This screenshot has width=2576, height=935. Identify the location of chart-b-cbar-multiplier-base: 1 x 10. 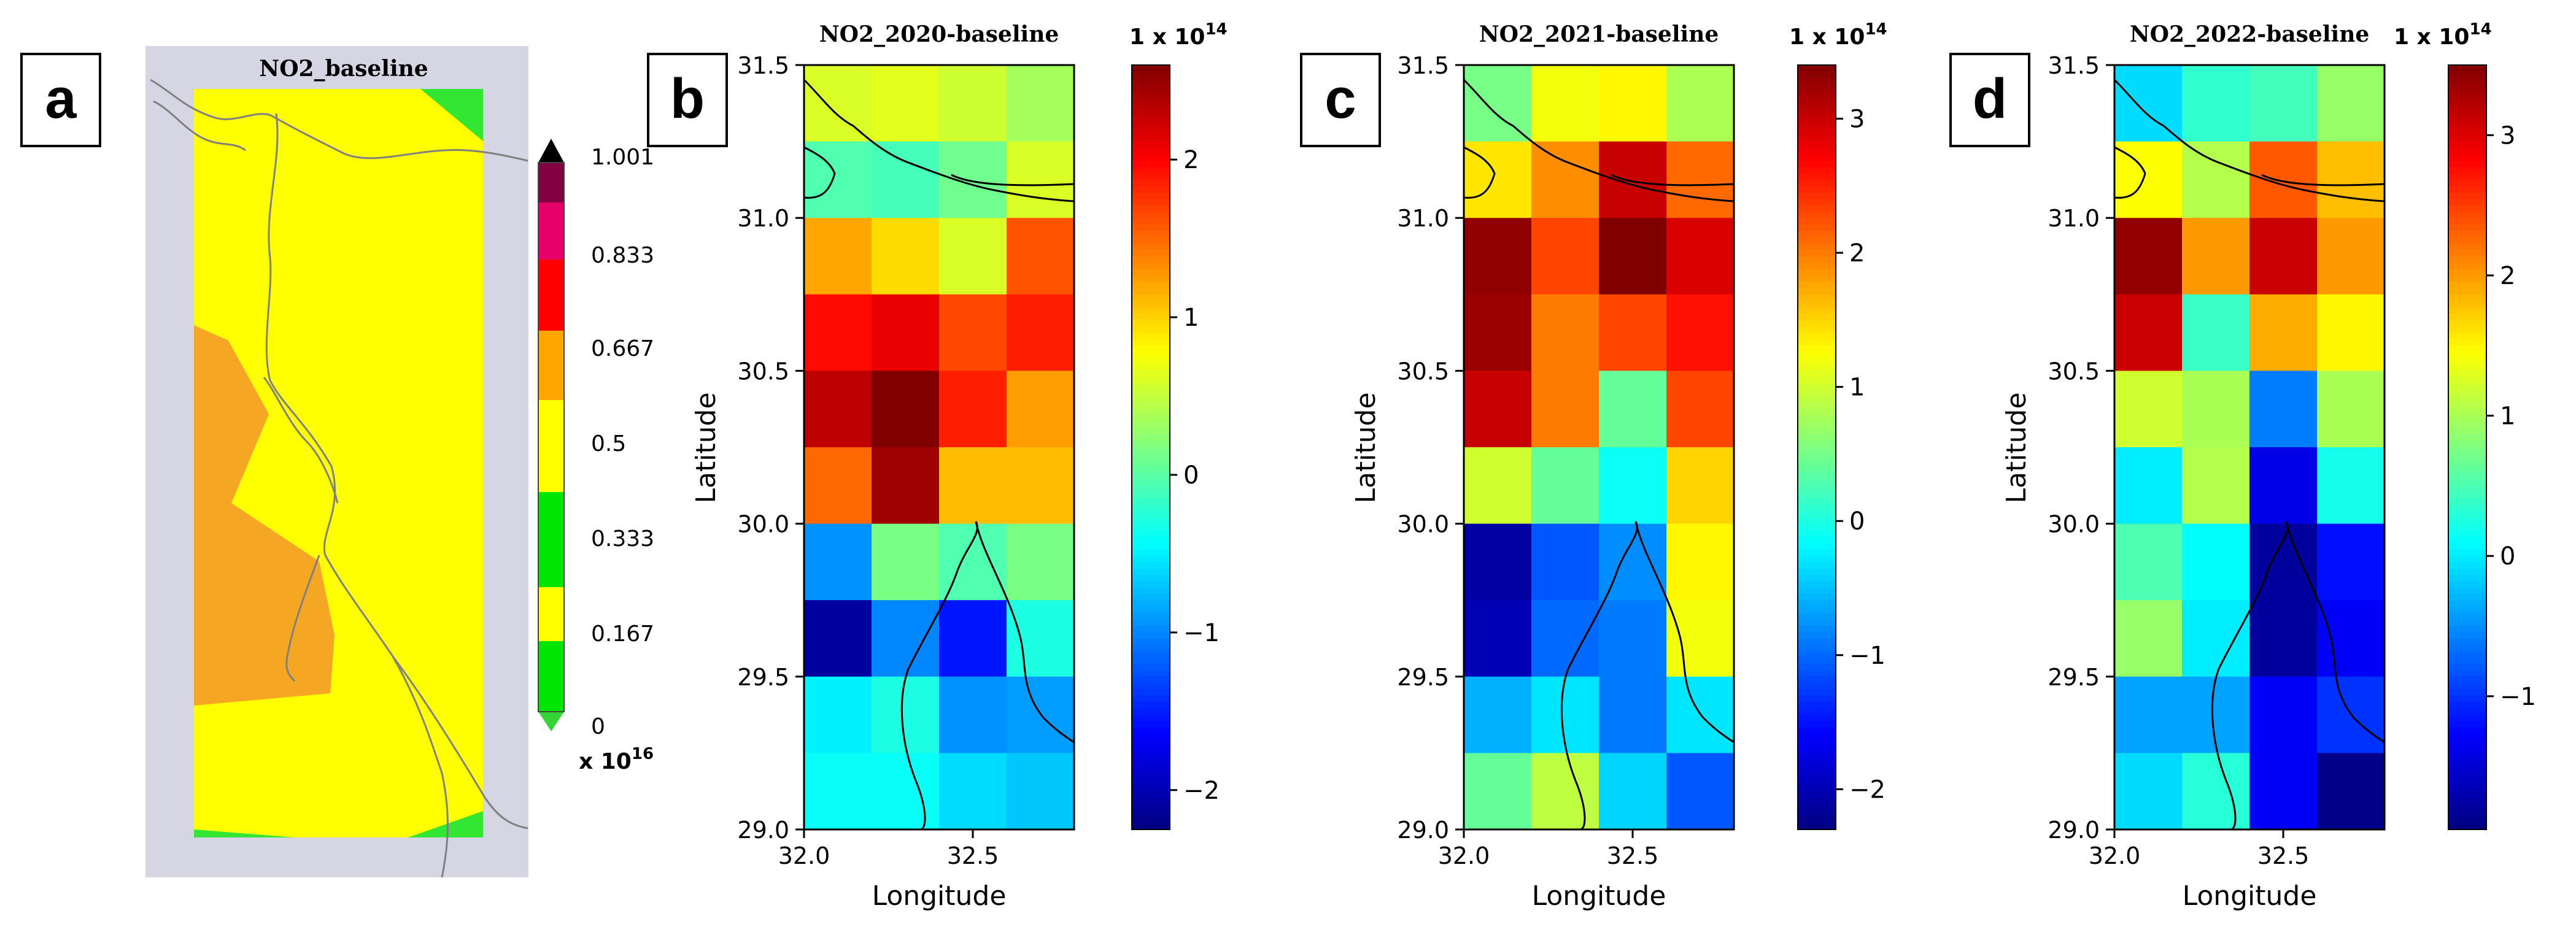
(1167, 37).